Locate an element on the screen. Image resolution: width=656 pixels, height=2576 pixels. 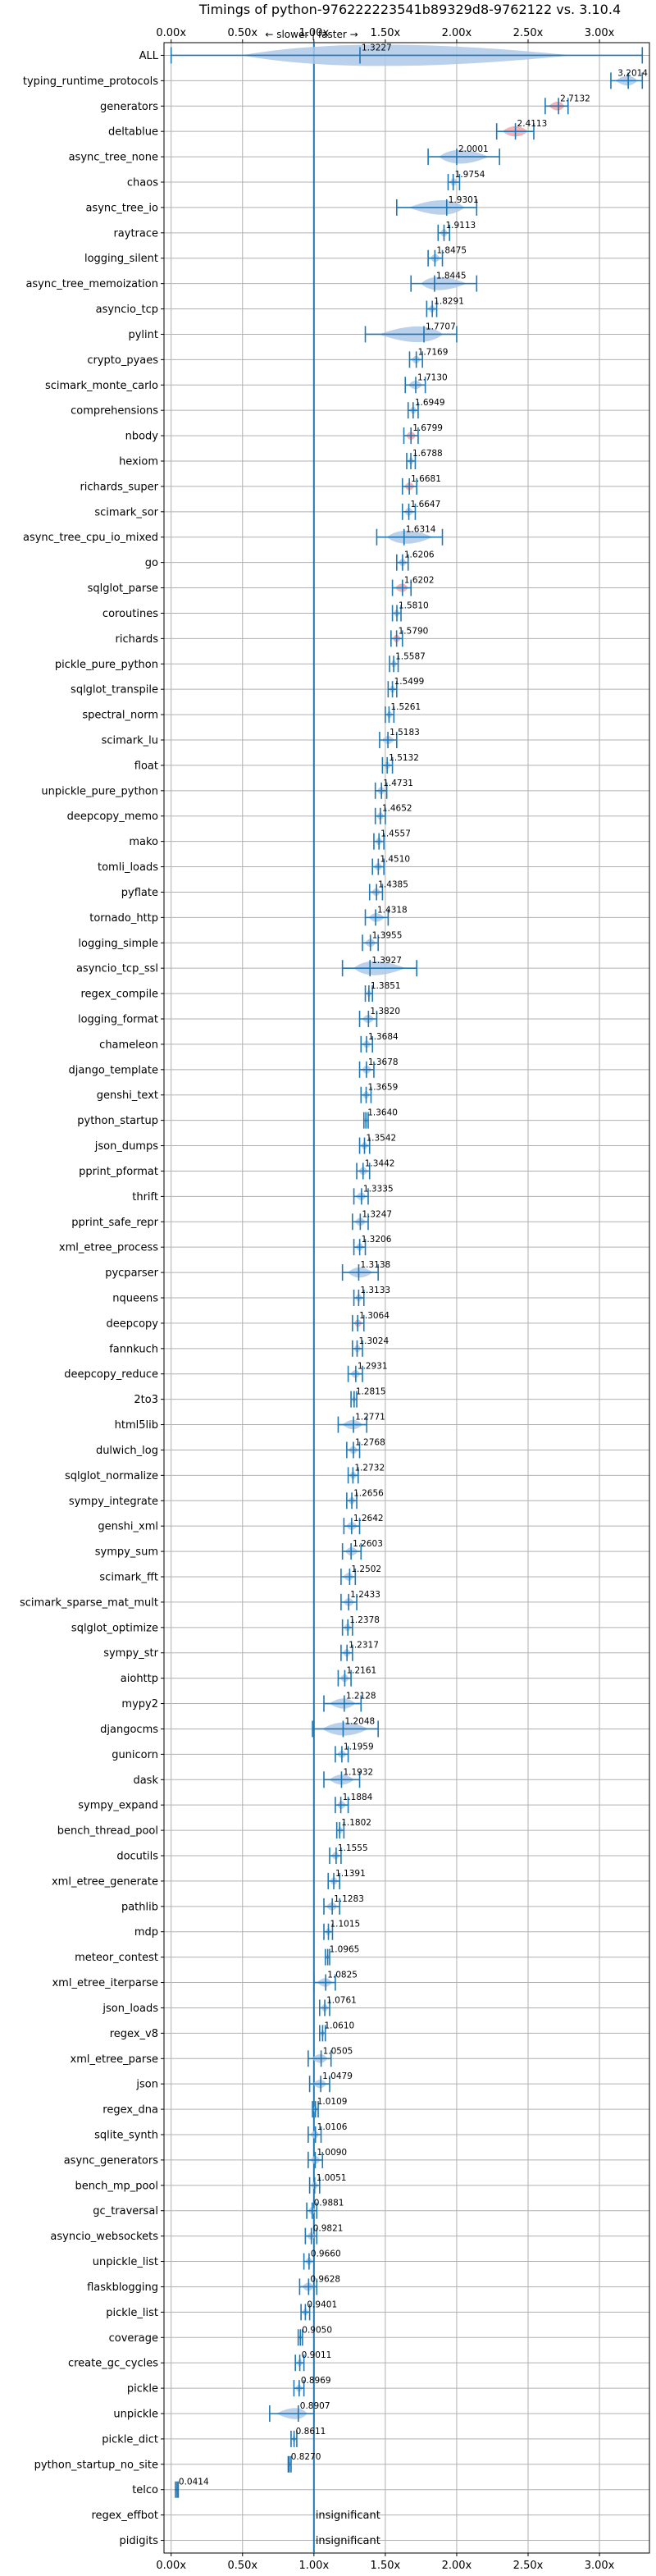
value-label: 2.0001 is located at coordinates (473, 149).